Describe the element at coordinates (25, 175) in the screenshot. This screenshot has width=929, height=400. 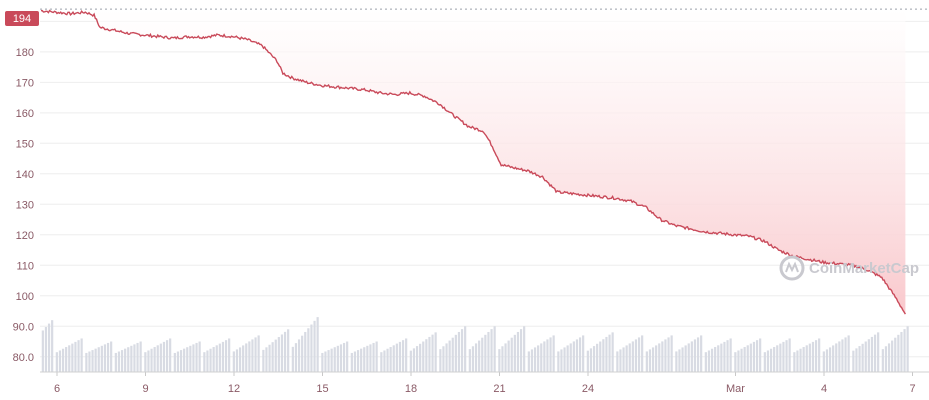
I see `y-tick-label: 140` at that location.